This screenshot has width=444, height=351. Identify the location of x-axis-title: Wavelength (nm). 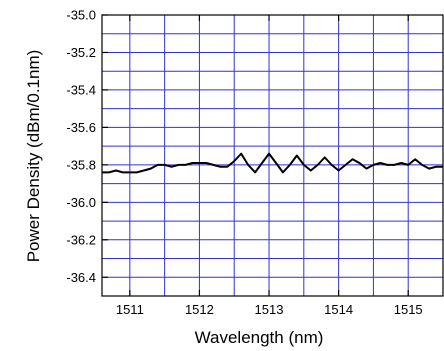
(259, 337).